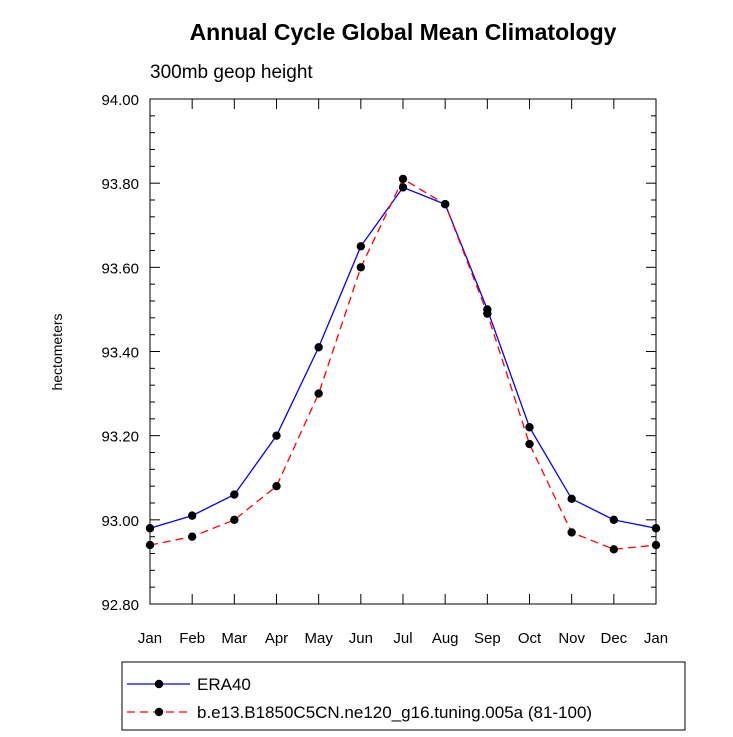 Image resolution: width=733 pixels, height=737 pixels. I want to click on y-tick-label: 93.20, so click(120, 437).